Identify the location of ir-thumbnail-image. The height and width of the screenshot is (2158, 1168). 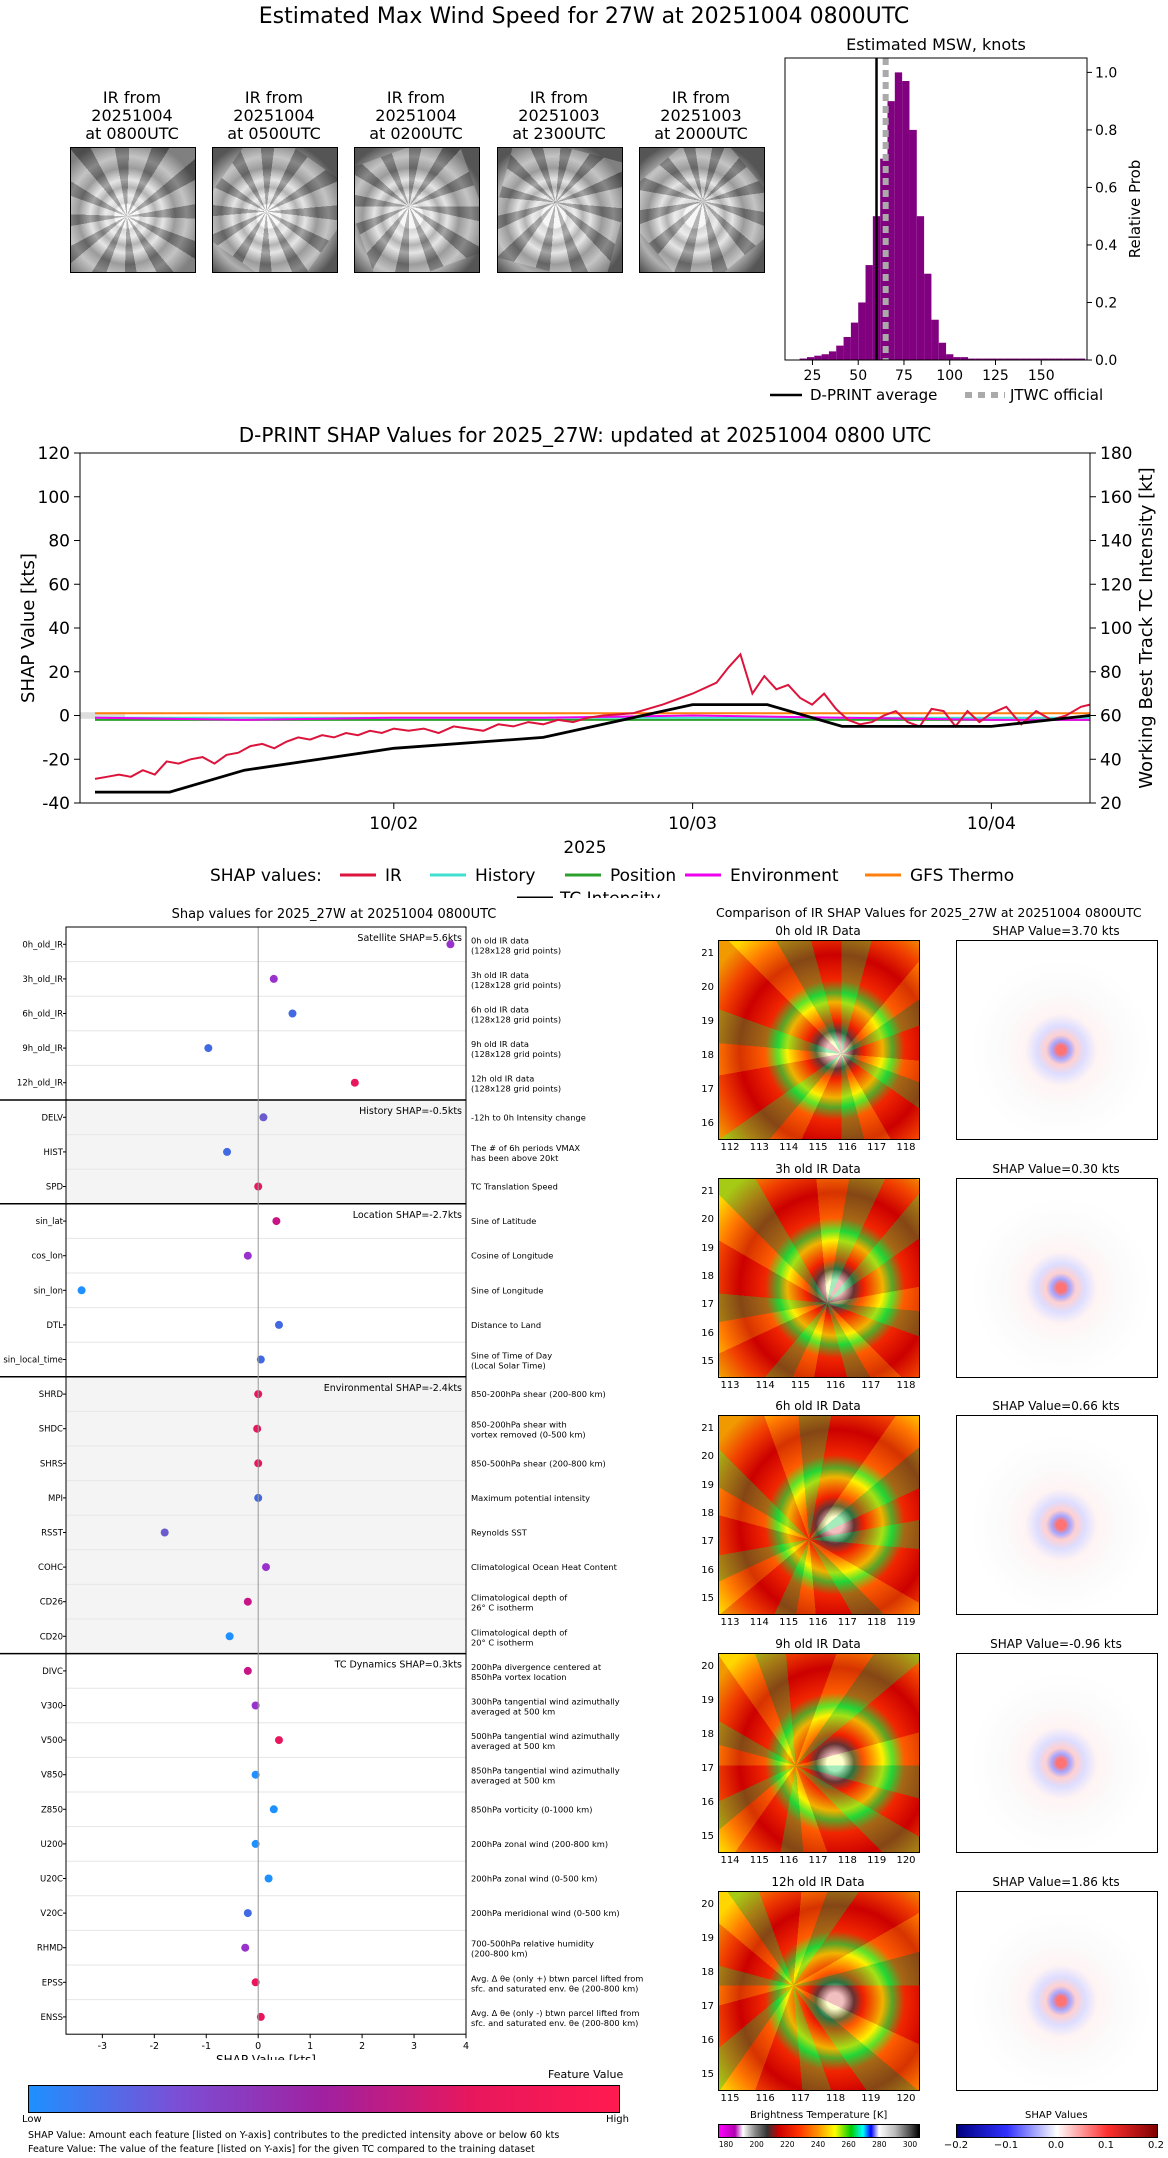
(560, 210).